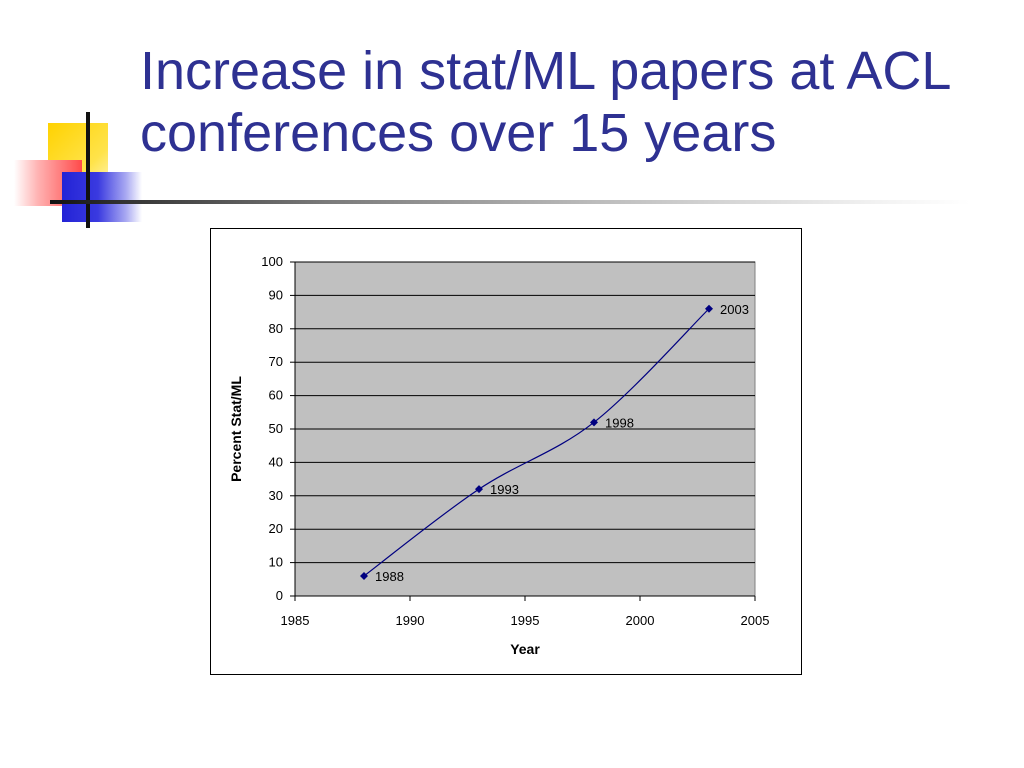 Image resolution: width=1024 pixels, height=768 pixels. I want to click on x-tick-label: 1995, so click(525, 620).